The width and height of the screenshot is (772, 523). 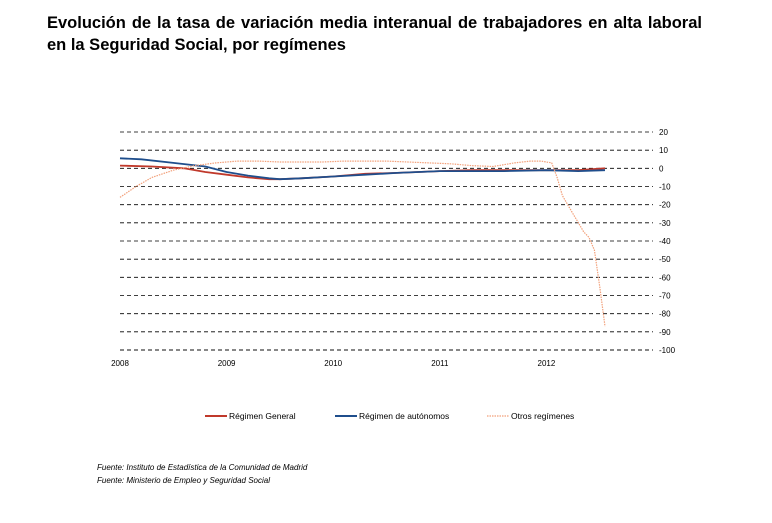 What do you see at coordinates (665, 223) in the screenshot?
I see `y-tick-label: -30` at bounding box center [665, 223].